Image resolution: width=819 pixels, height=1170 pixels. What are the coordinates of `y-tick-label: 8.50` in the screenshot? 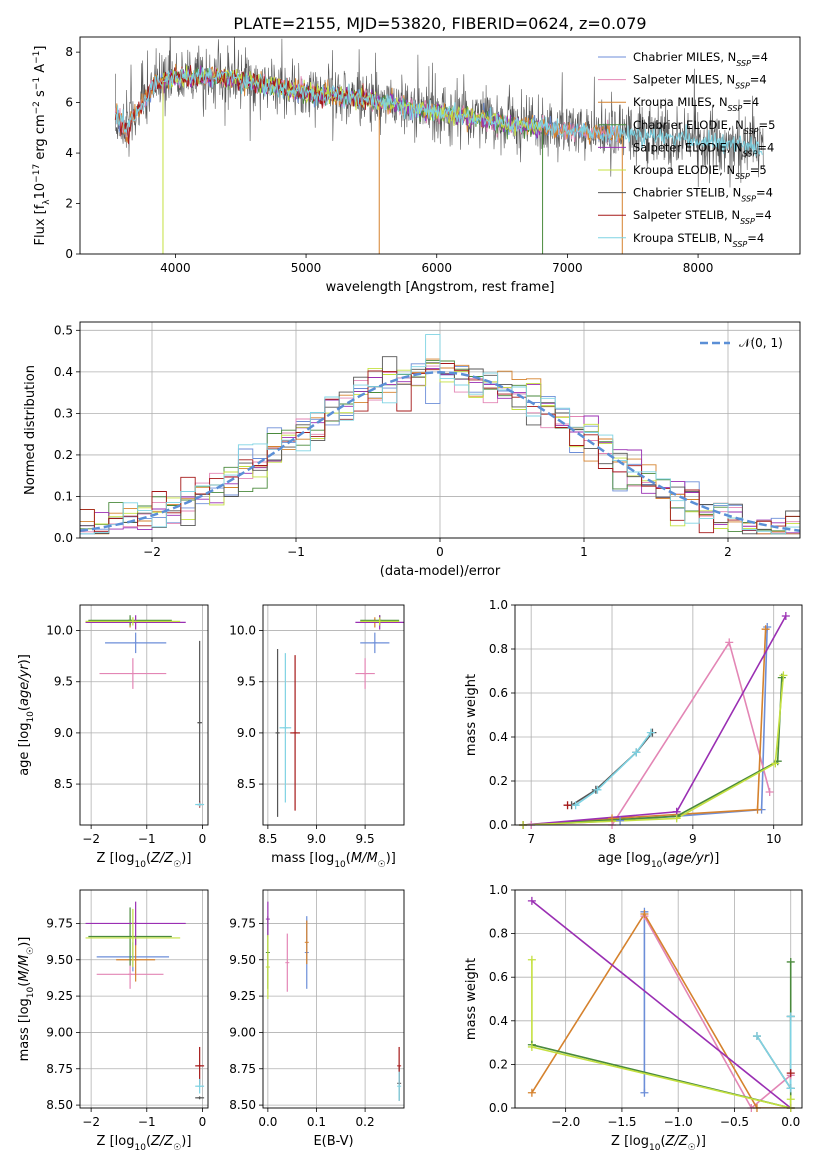 It's located at (59, 1105).